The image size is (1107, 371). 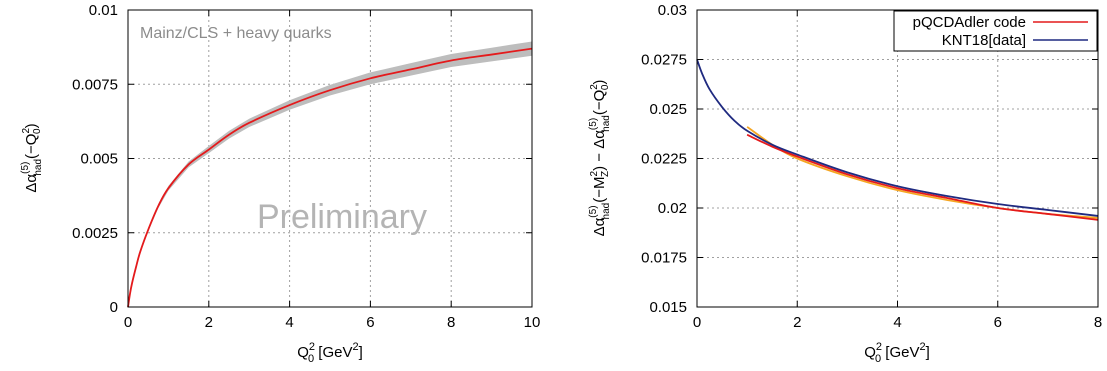 What do you see at coordinates (664, 258) in the screenshot?
I see `right-y-tick-label-0.0175: 0.0175` at bounding box center [664, 258].